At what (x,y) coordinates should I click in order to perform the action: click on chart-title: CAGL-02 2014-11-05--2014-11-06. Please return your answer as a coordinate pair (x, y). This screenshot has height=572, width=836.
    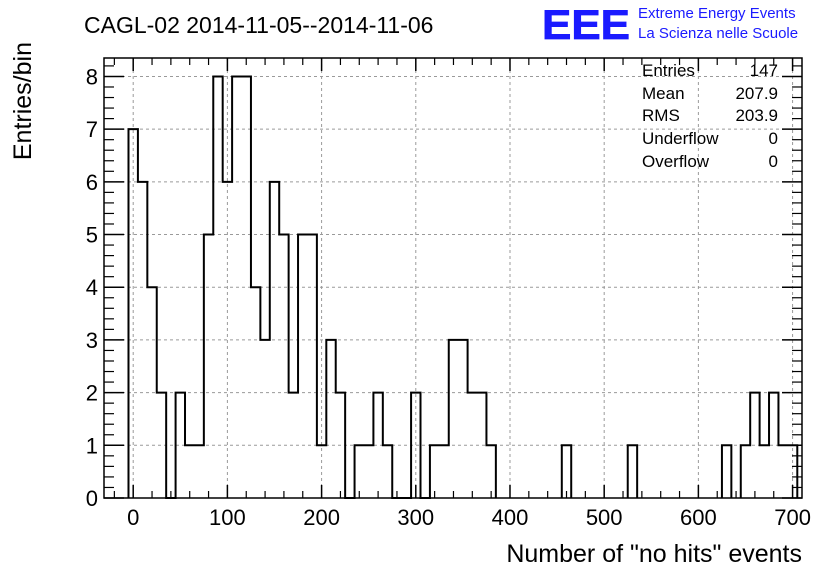
    Looking at the image, I should click on (258, 25).